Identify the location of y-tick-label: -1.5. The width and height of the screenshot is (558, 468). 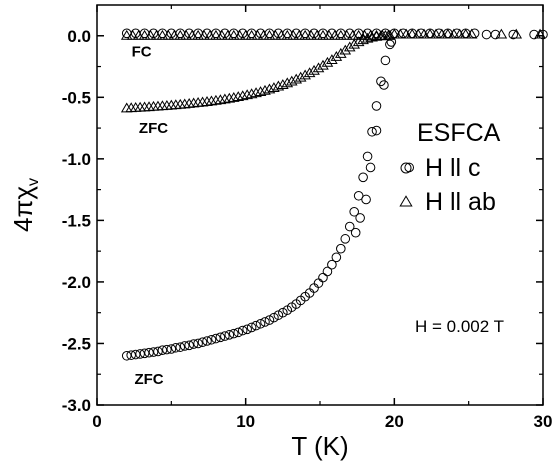
(76, 220).